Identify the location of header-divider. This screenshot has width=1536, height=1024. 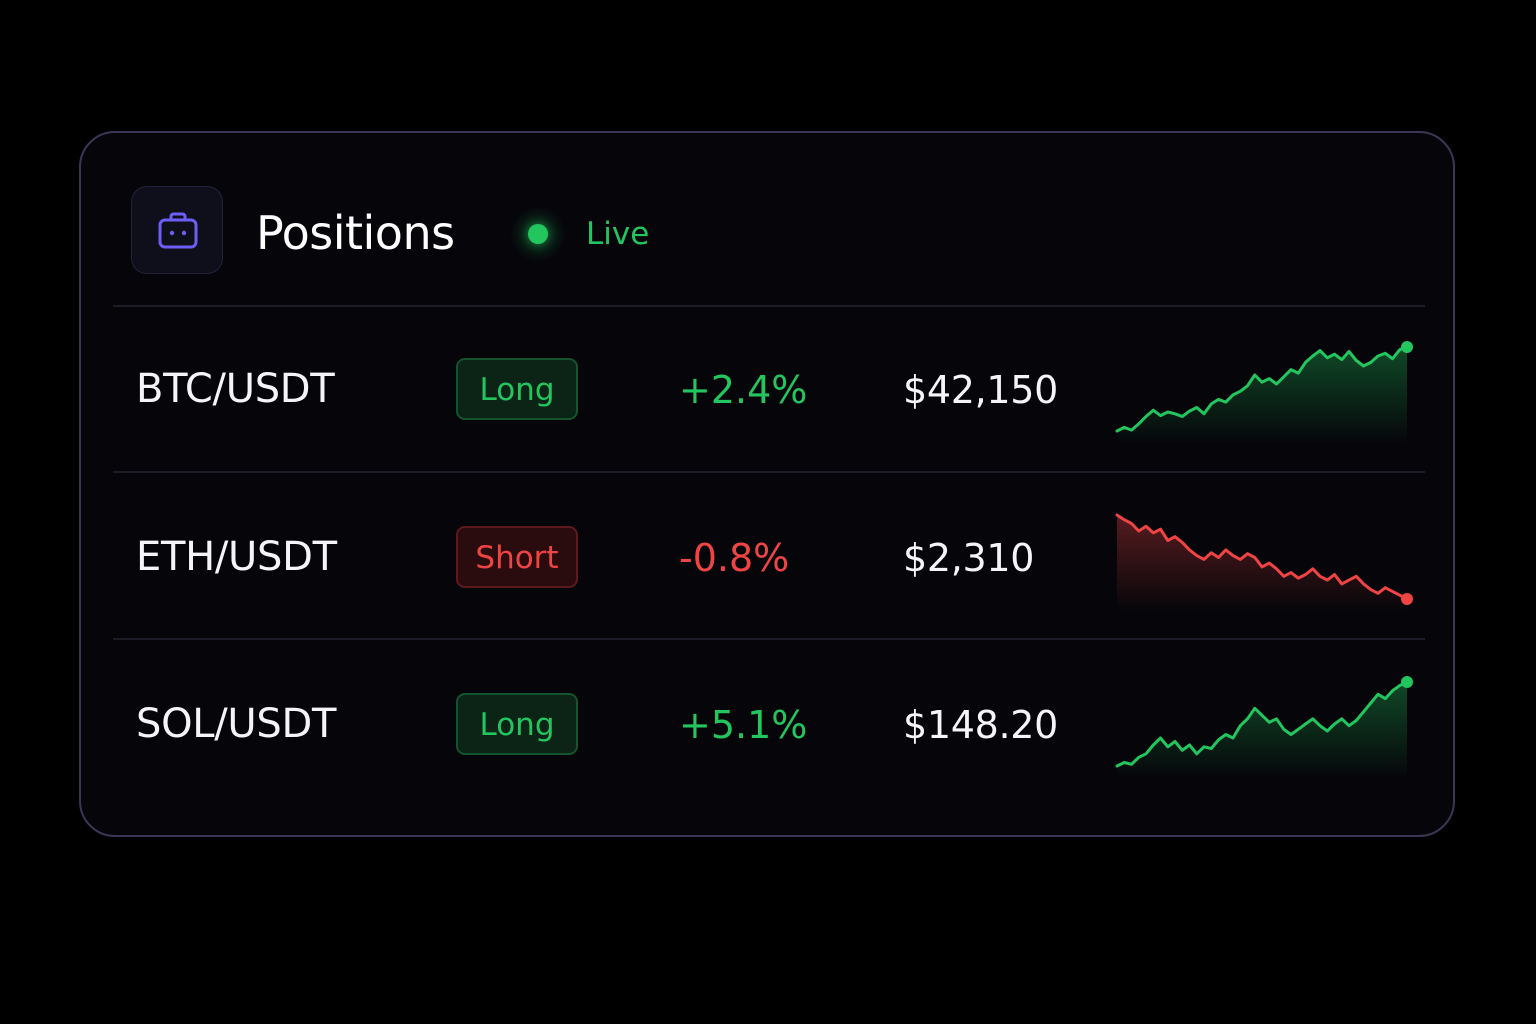
(769, 306).